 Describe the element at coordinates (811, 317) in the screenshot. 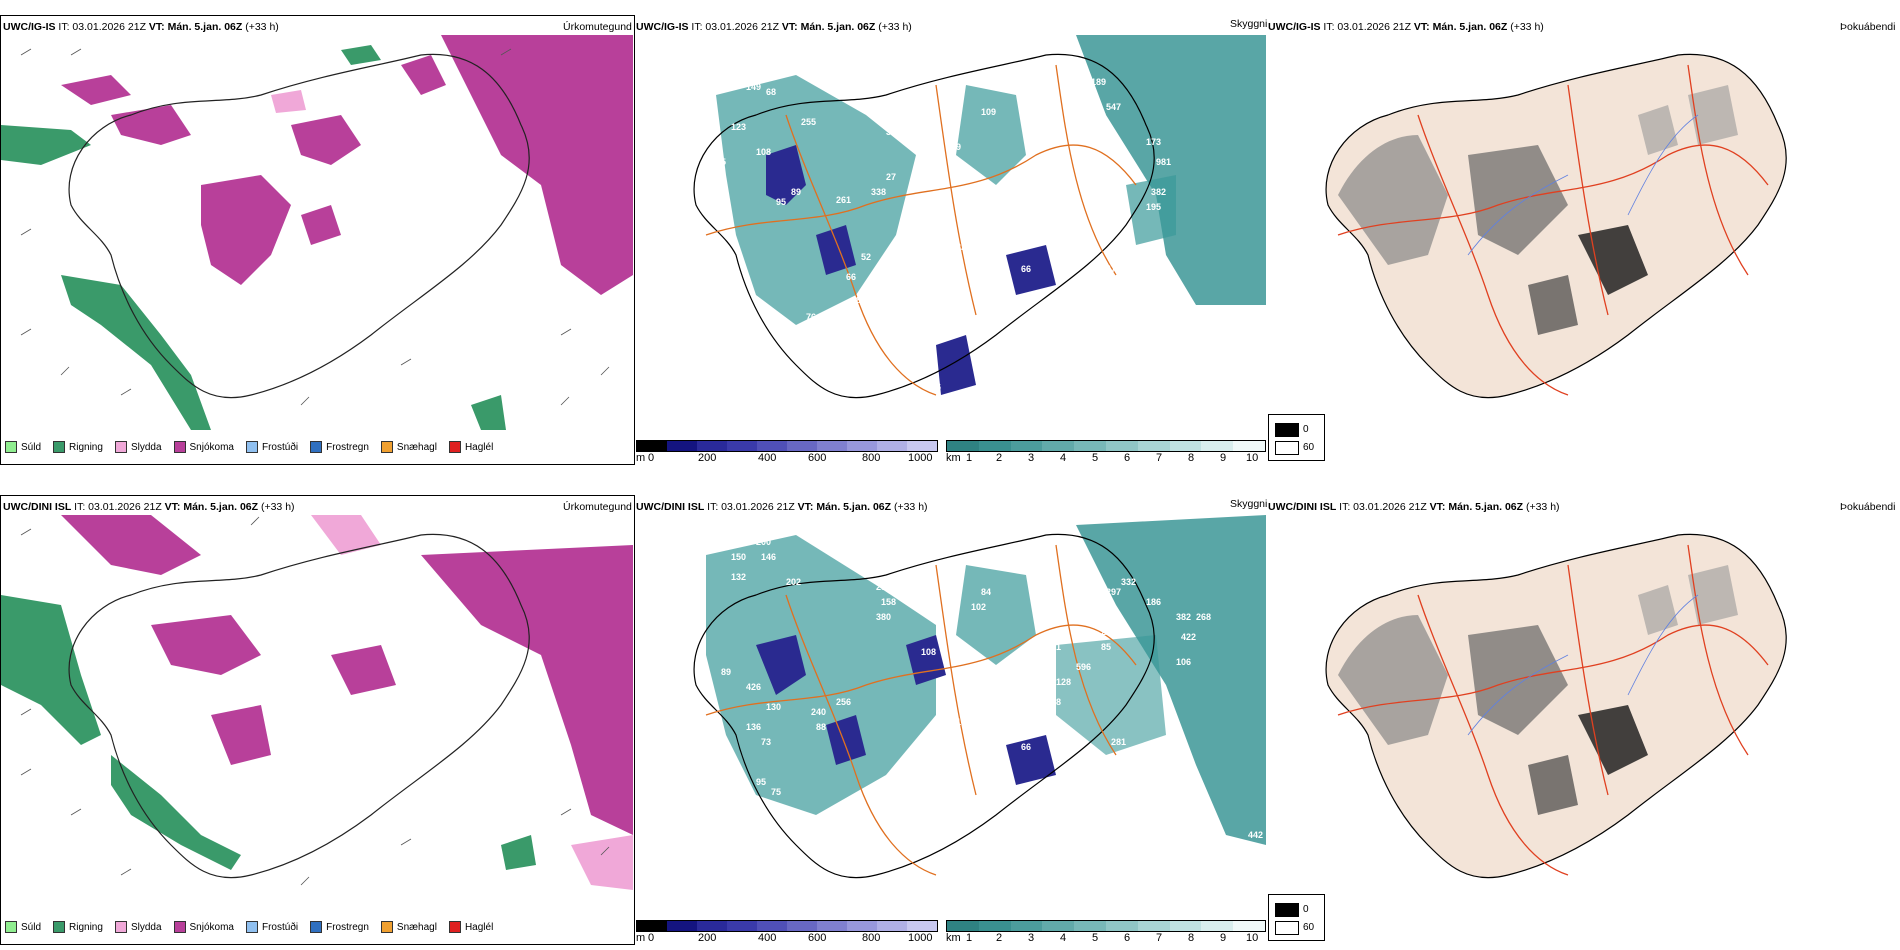

I see `svg-text: 76` at that location.